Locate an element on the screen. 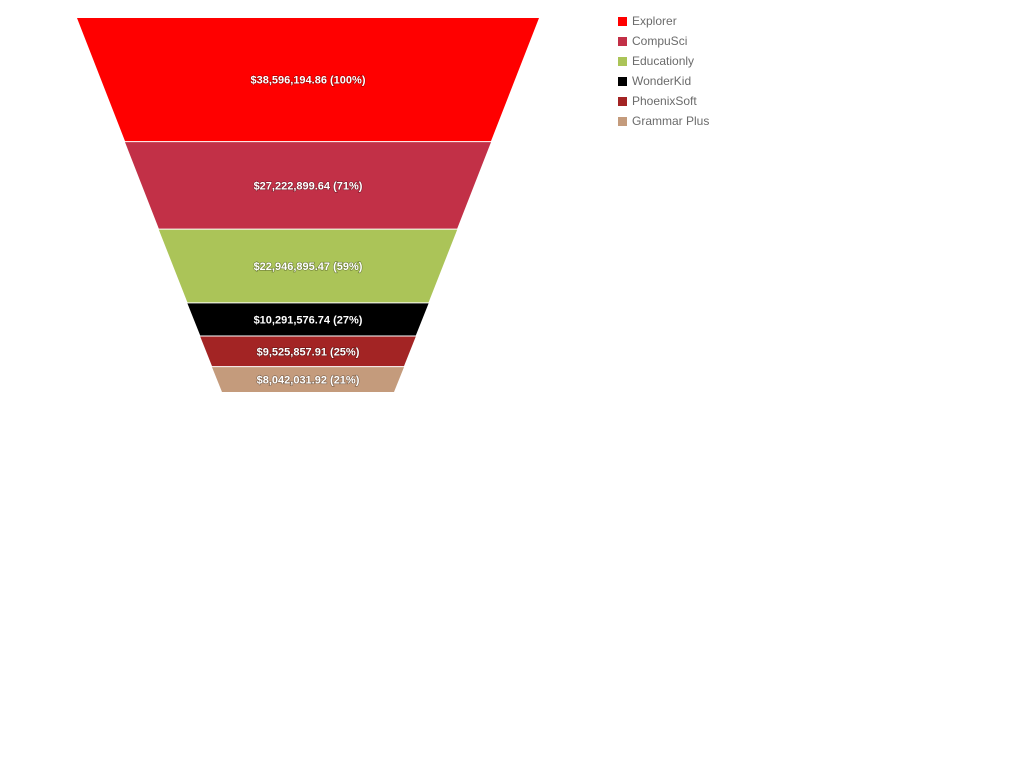 The image size is (1024, 768). legend-label: Educationly is located at coordinates (663, 61).